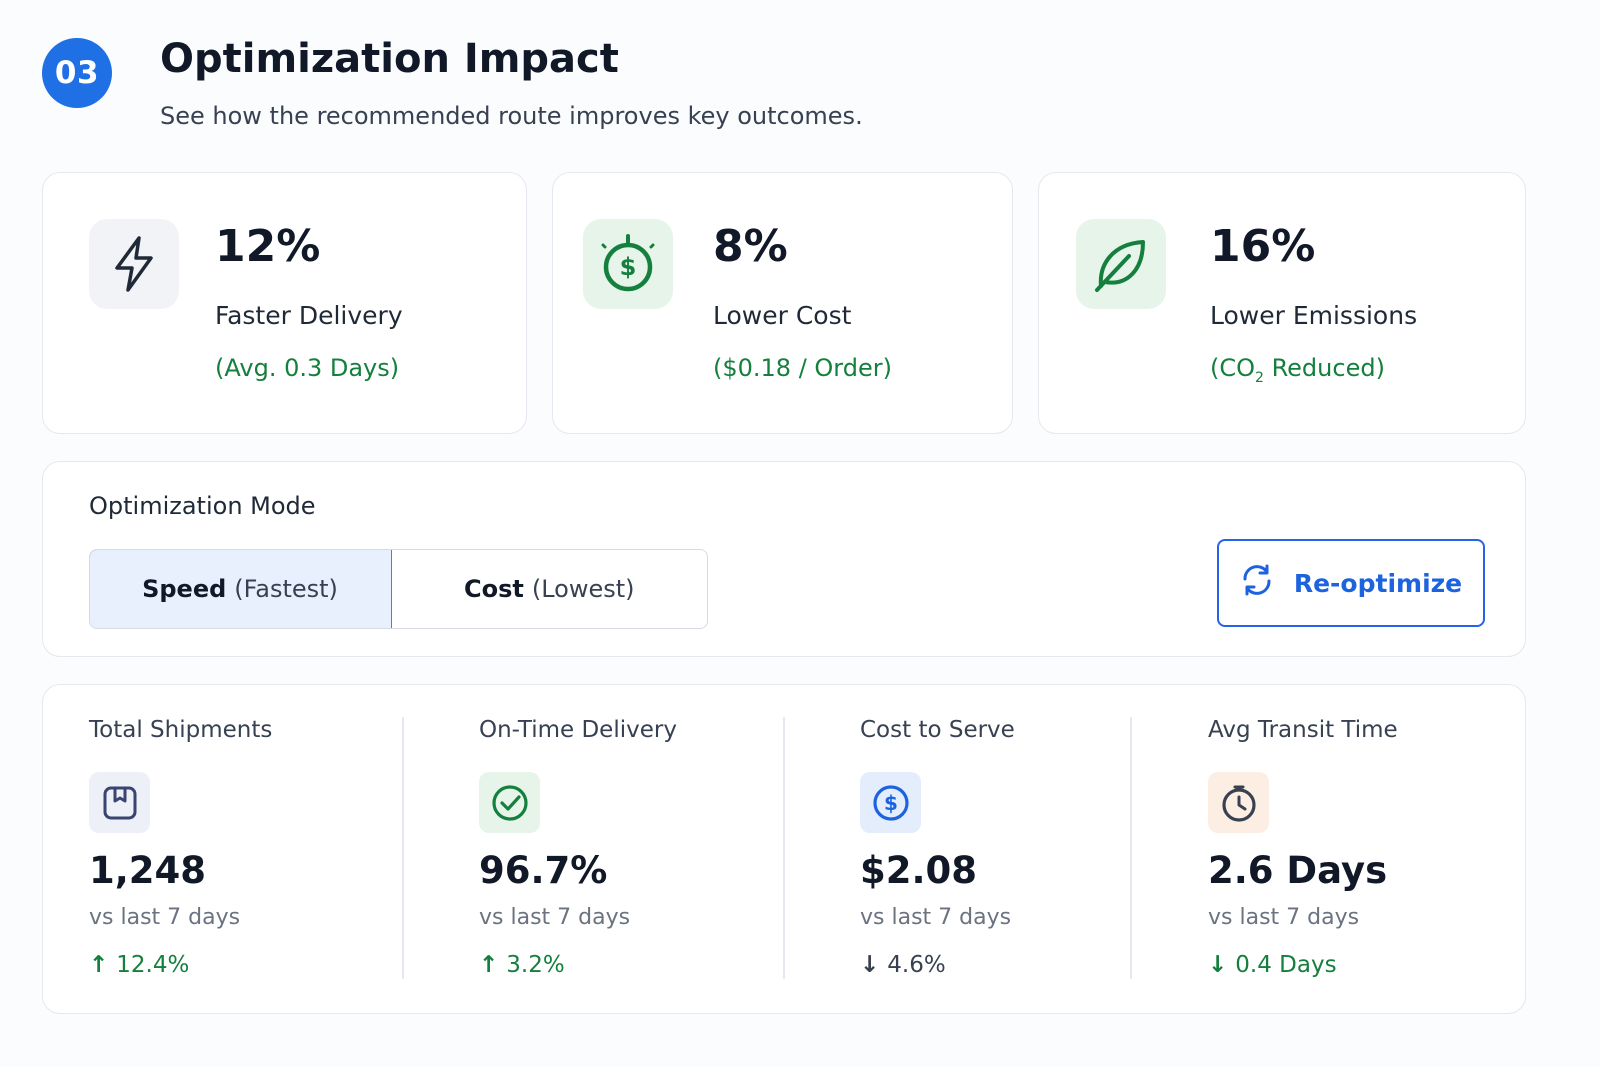  What do you see at coordinates (1233, 368) in the screenshot?
I see `impact-detail-prefix: (CO` at bounding box center [1233, 368].